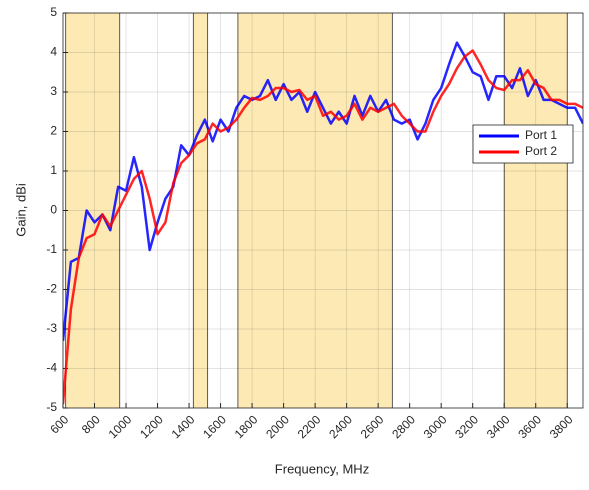 The height and width of the screenshot is (490, 589). What do you see at coordinates (53, 52) in the screenshot?
I see `y-tick-label: 4` at bounding box center [53, 52].